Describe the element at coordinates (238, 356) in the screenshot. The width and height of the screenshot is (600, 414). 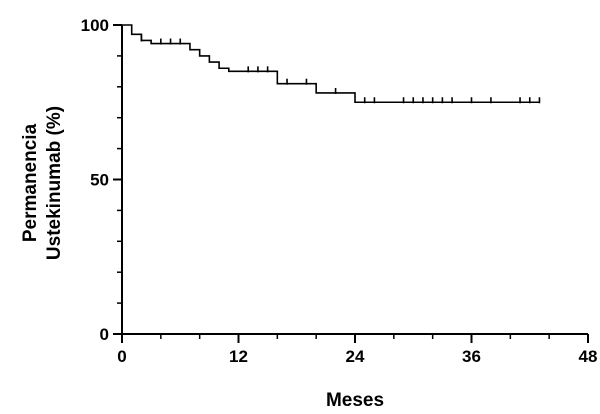
I see `x-tick-label: 12` at that location.